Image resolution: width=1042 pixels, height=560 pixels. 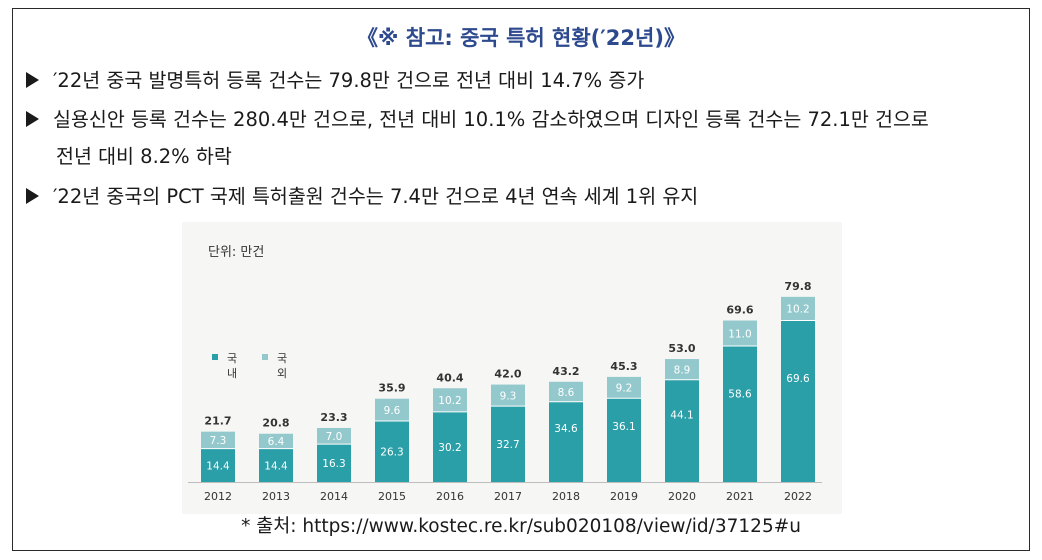 I want to click on label-domestic-2019: 36.1, so click(x=623, y=427).